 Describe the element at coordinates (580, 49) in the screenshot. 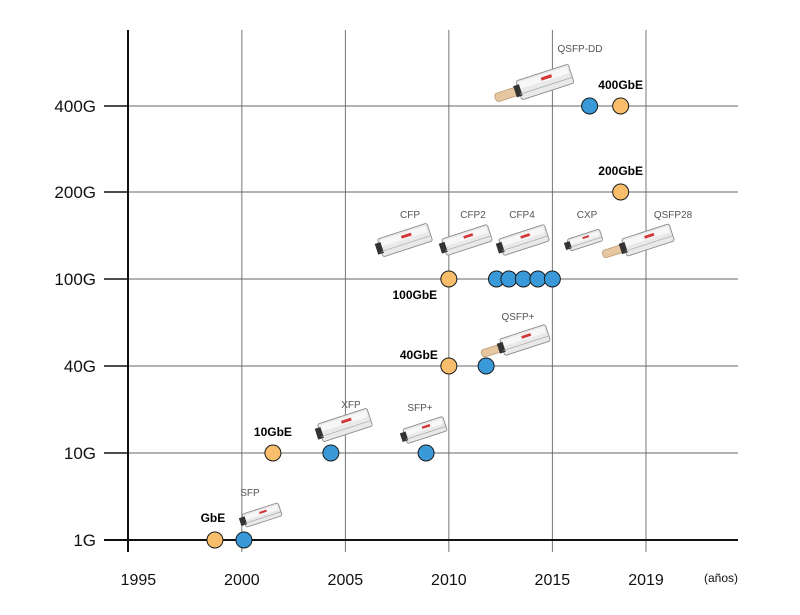

I see `form-factor-label-qsfp-dd: QSFP-DD` at that location.